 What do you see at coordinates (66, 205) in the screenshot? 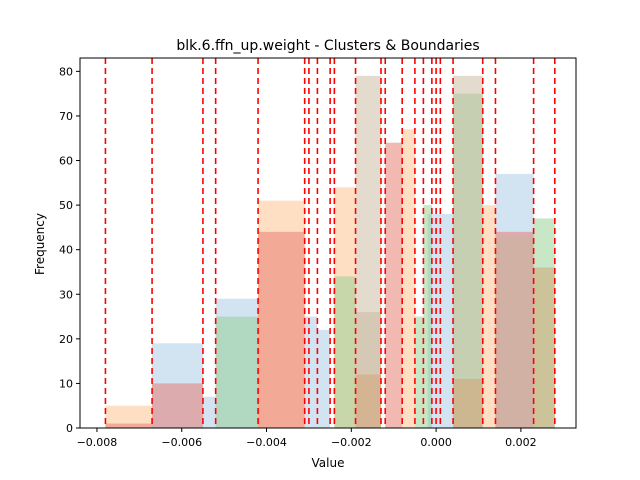
I see `y-tick-label: 50` at bounding box center [66, 205].